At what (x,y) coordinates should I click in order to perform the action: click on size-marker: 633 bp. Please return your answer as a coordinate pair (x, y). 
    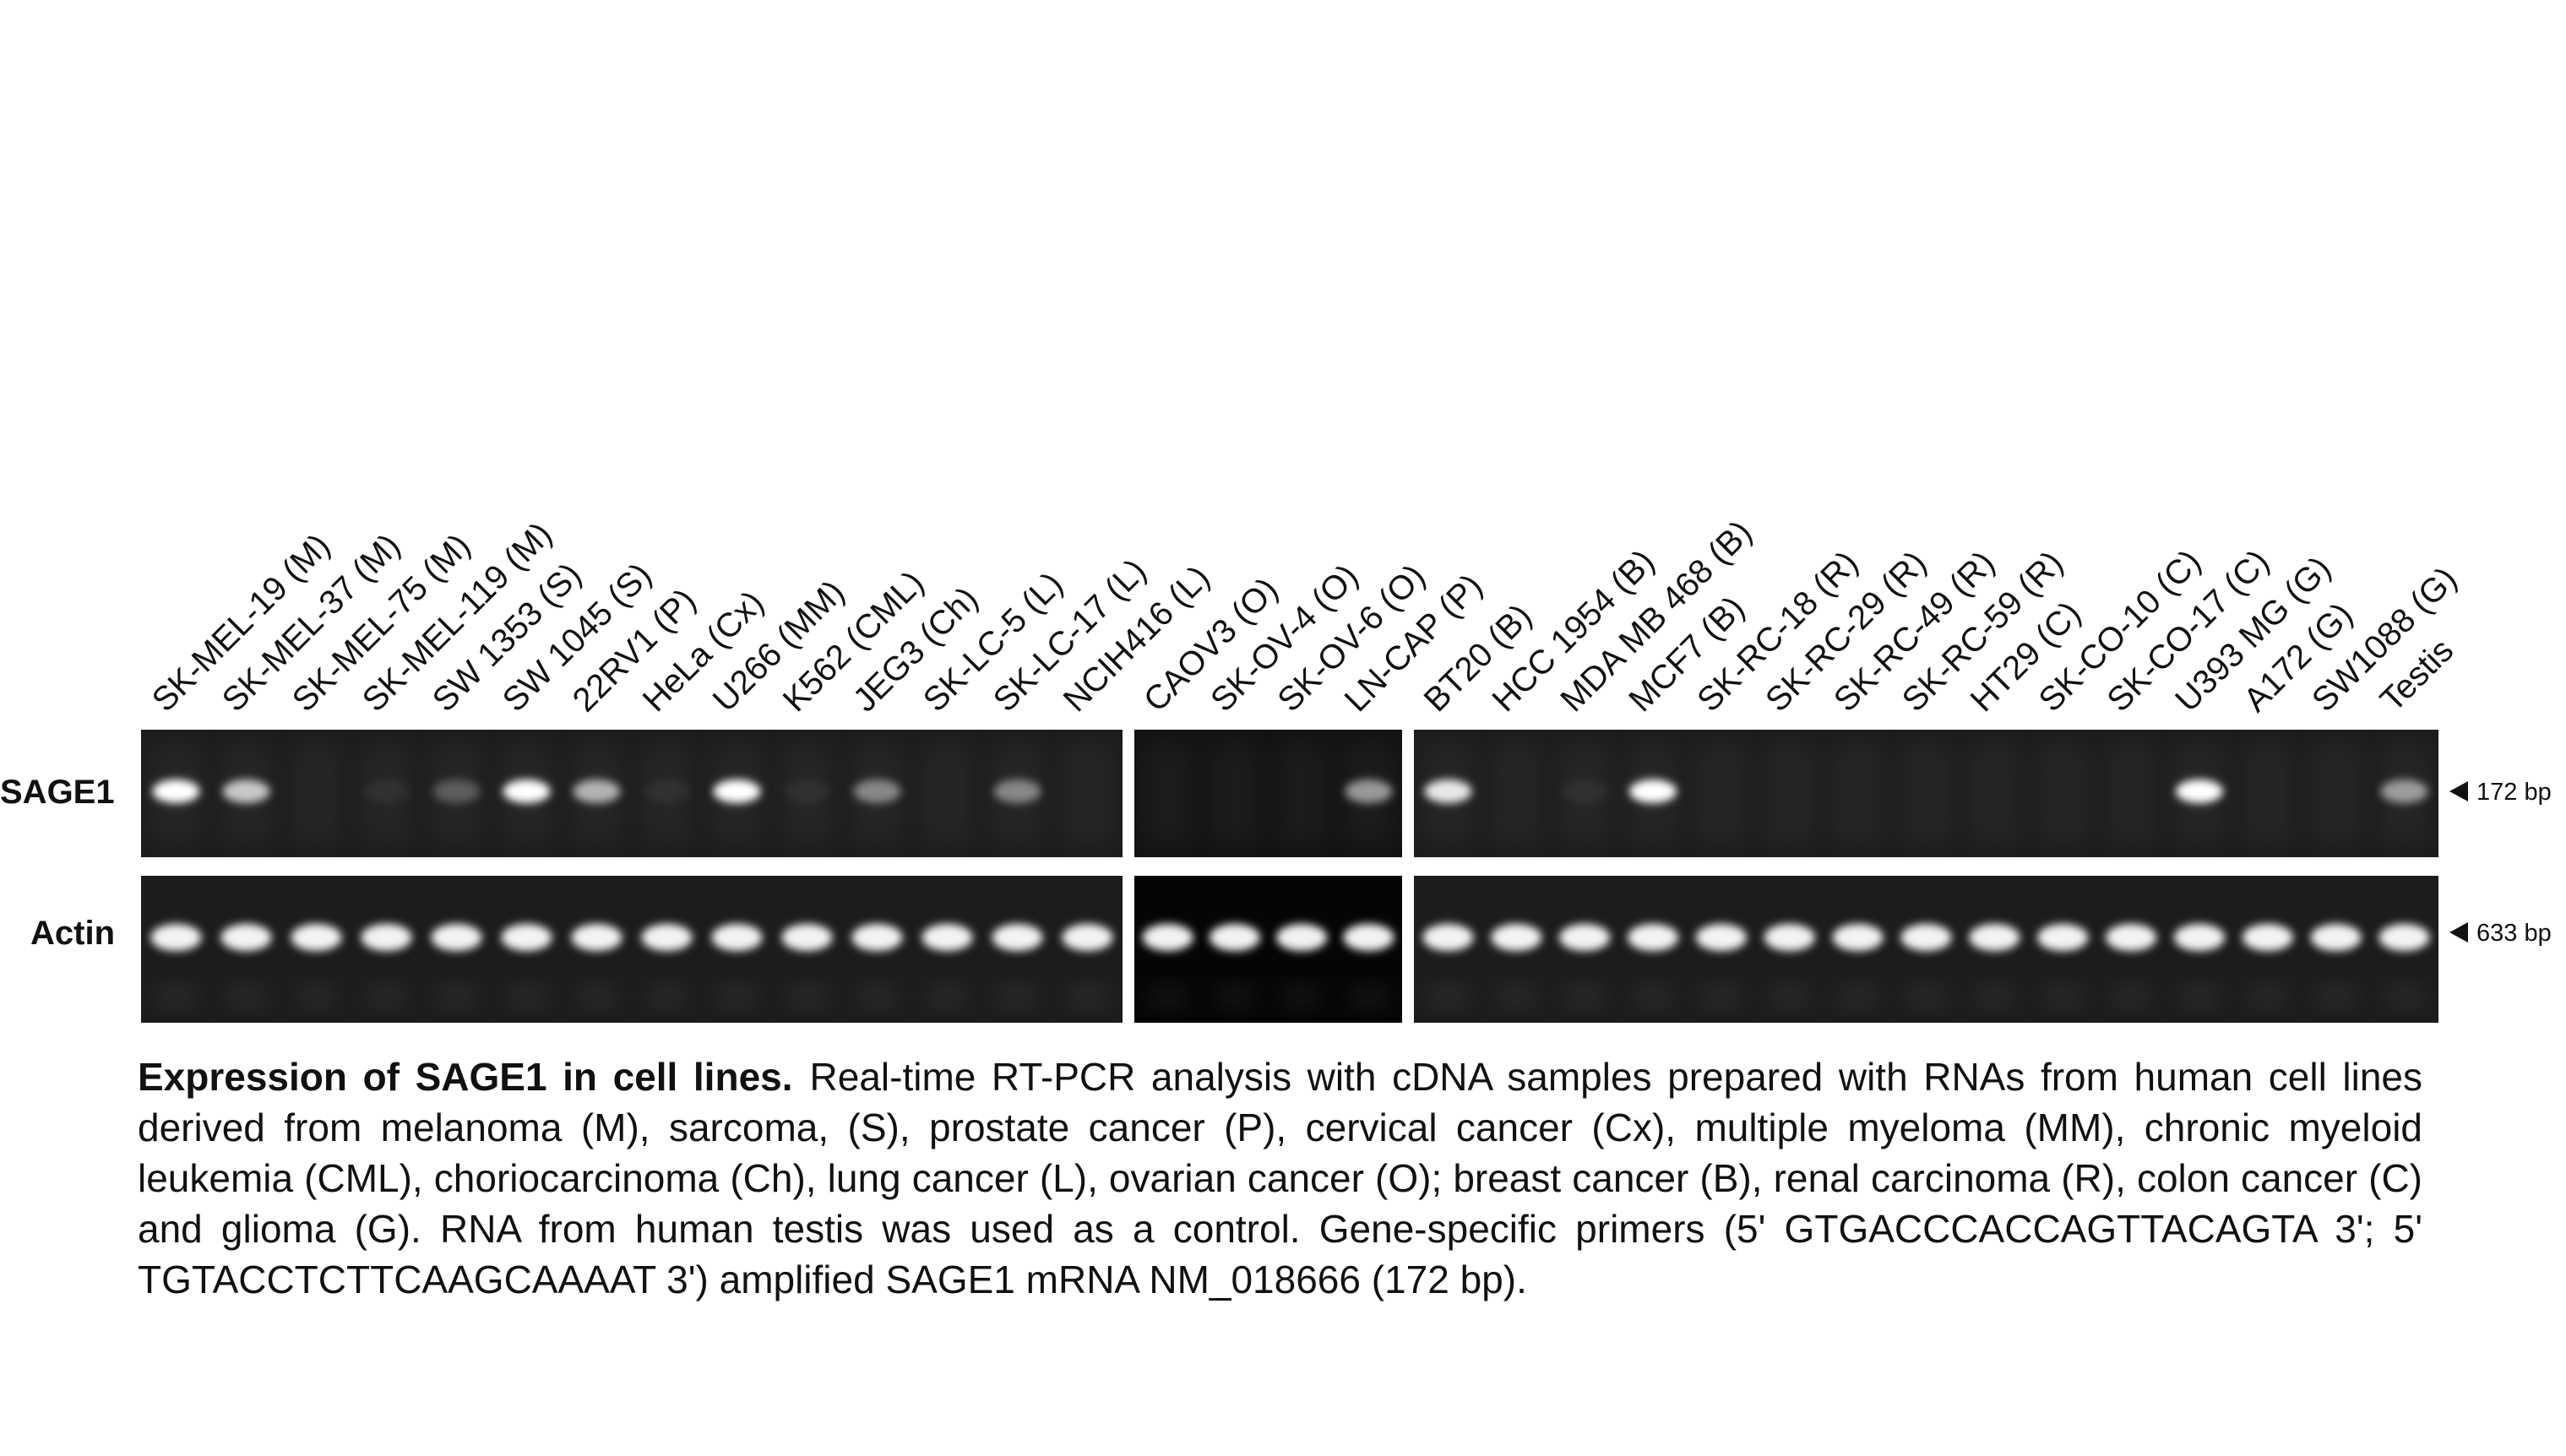
    Looking at the image, I should click on (2514, 933).